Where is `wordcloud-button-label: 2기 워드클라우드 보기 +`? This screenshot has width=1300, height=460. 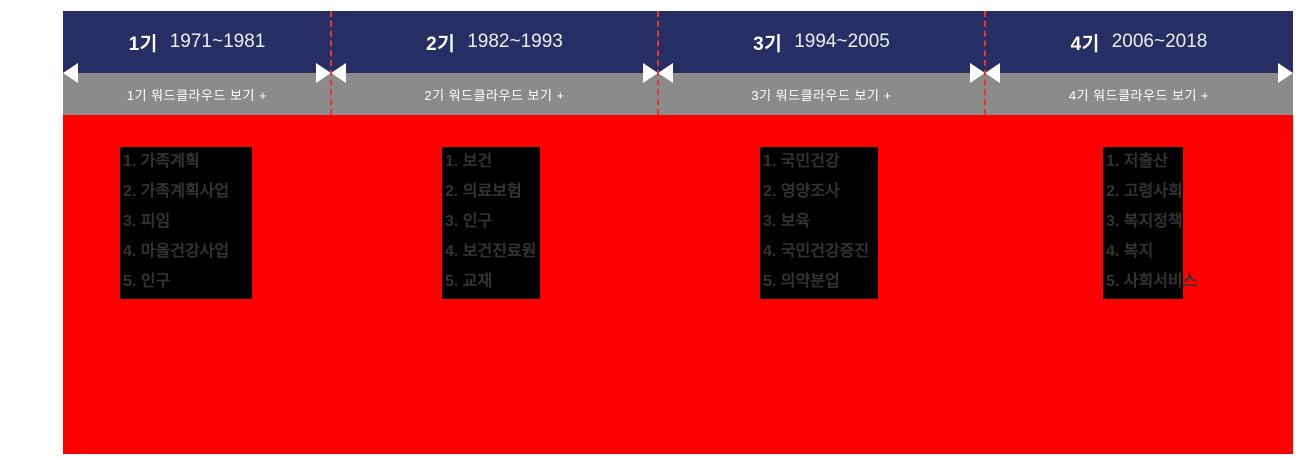 wordcloud-button-label: 2기 워드클라우드 보기 + is located at coordinates (494, 95).